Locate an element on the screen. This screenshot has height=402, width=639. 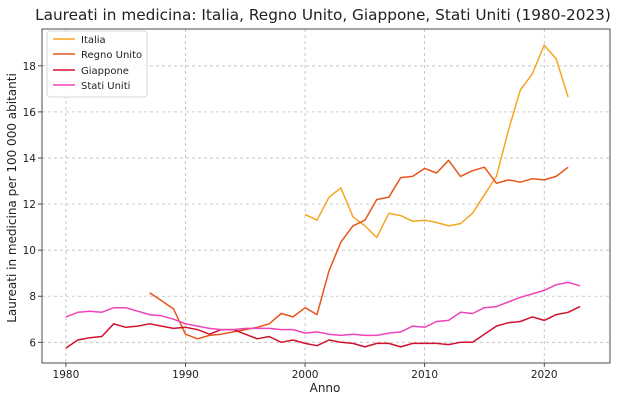
y-tick-label: 10 is located at coordinates (29, 251).